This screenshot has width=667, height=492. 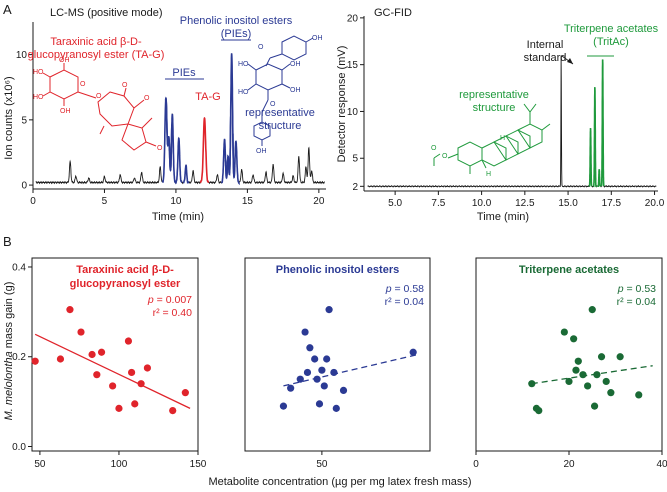 I want to click on gcfid-trace, so click(x=512, y=121).